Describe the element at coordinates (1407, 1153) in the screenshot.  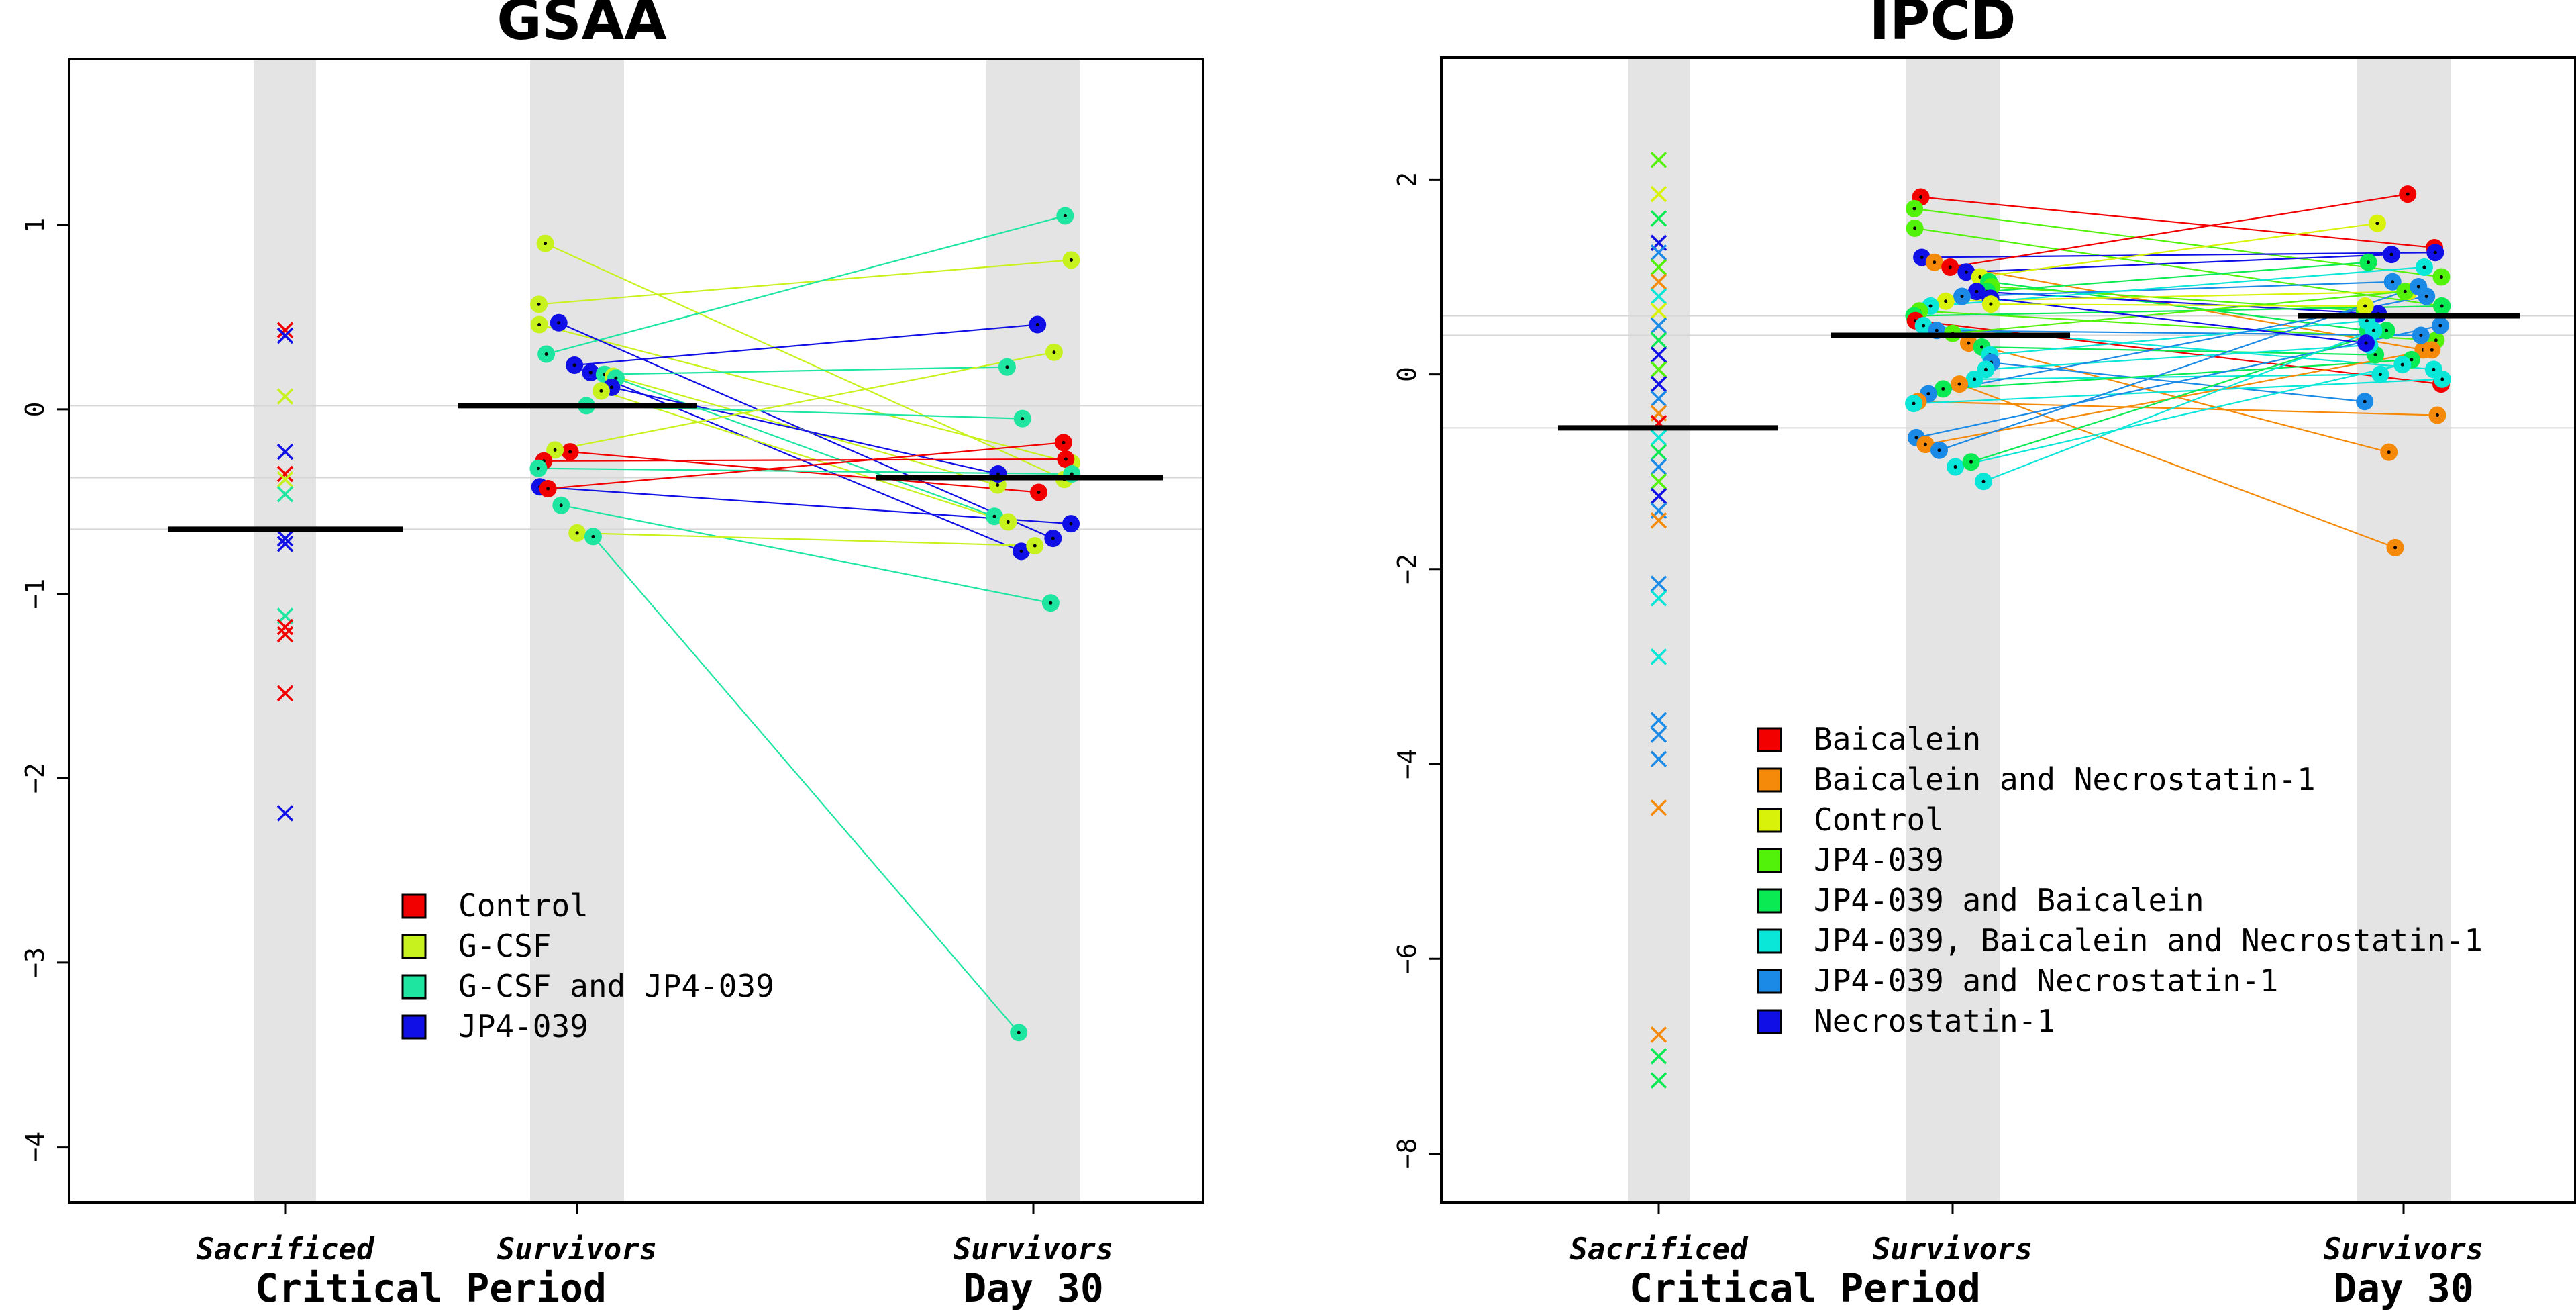
I see `y-tick-label: −8` at that location.